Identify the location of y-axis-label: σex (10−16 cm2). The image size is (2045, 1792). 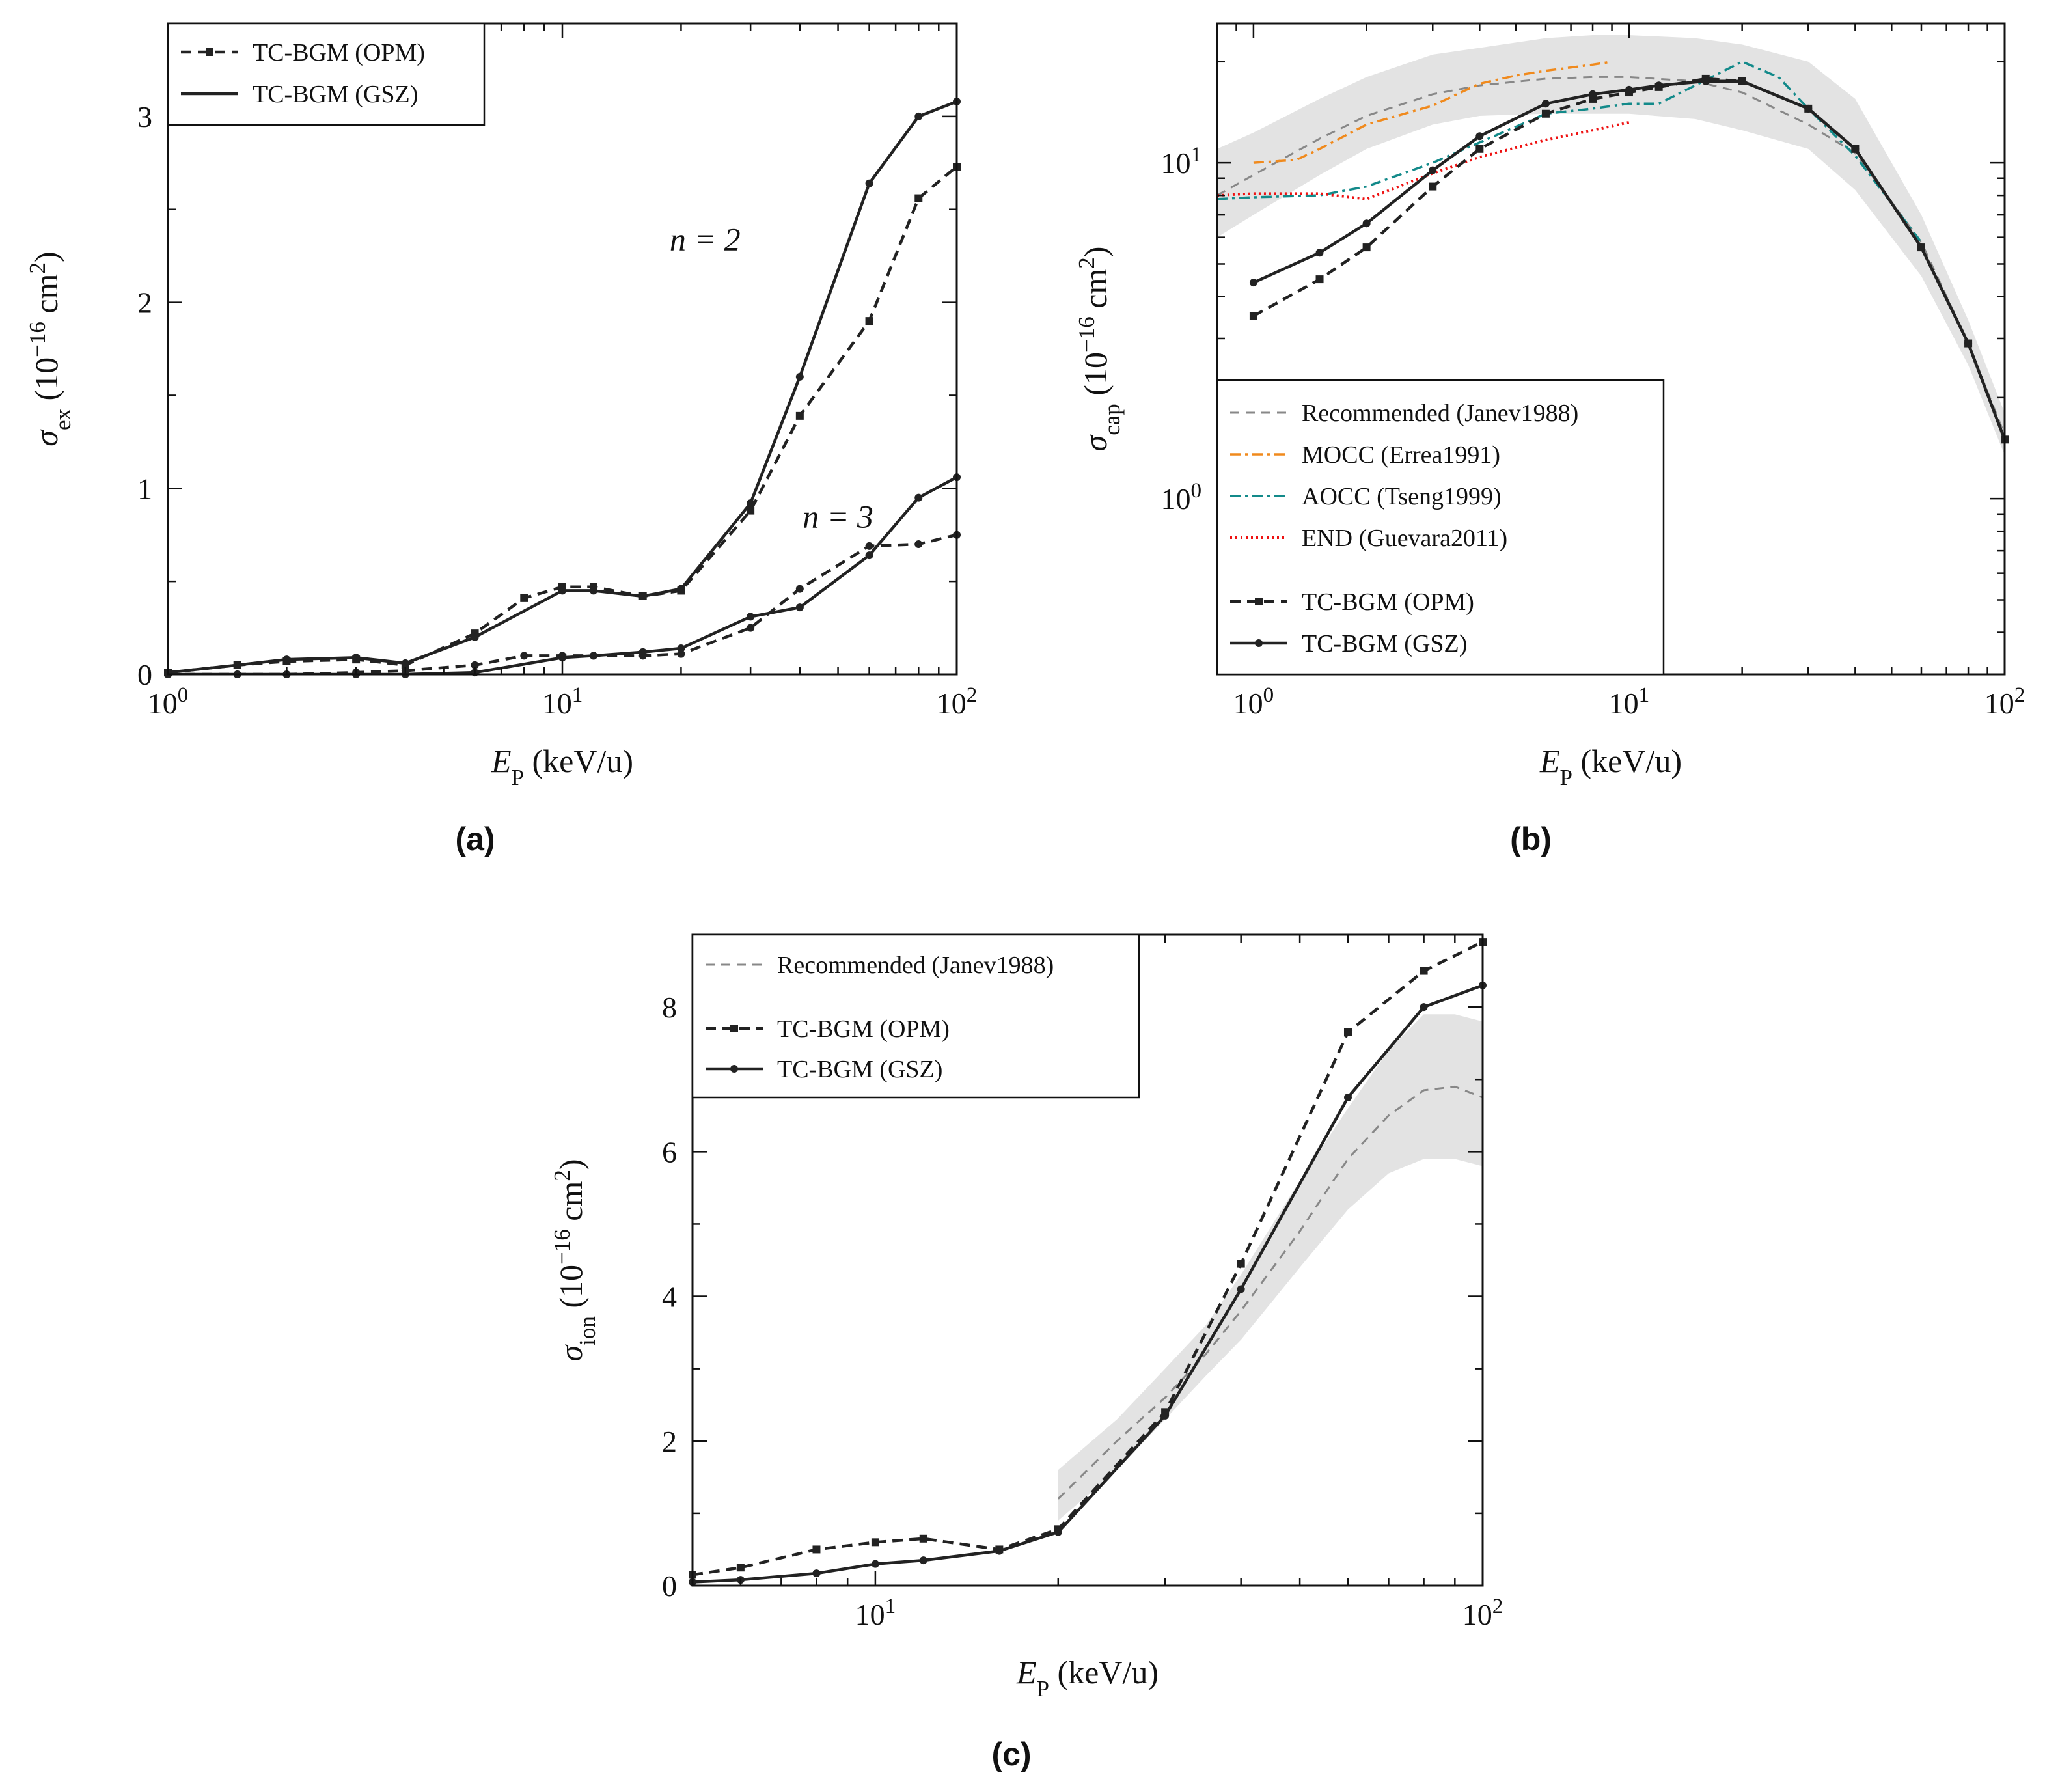
(50, 348).